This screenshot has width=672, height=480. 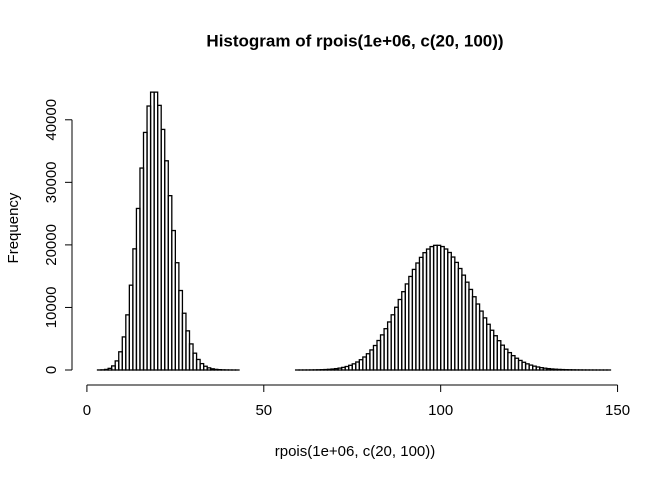 What do you see at coordinates (51, 182) in the screenshot?
I see `y-tick-label: 30000` at bounding box center [51, 182].